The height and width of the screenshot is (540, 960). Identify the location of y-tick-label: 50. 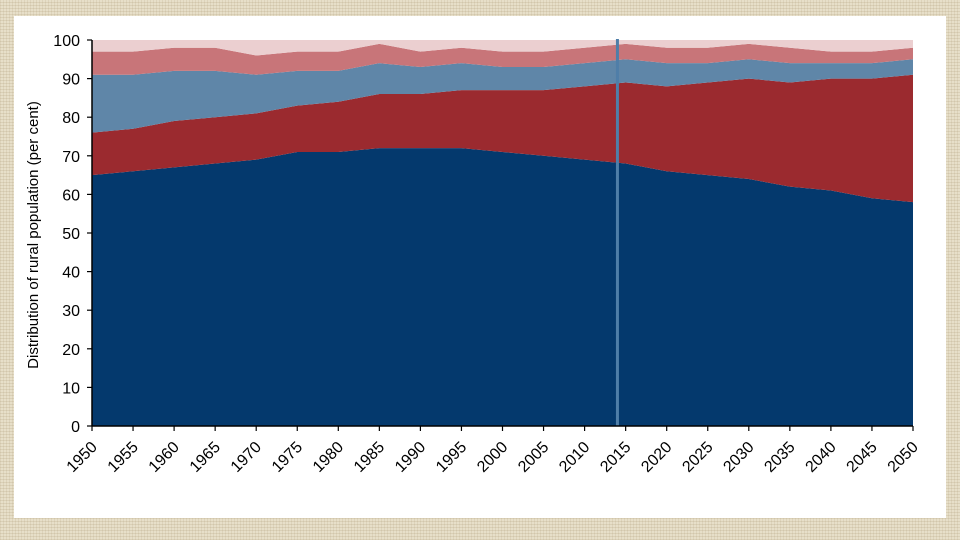
(71, 234).